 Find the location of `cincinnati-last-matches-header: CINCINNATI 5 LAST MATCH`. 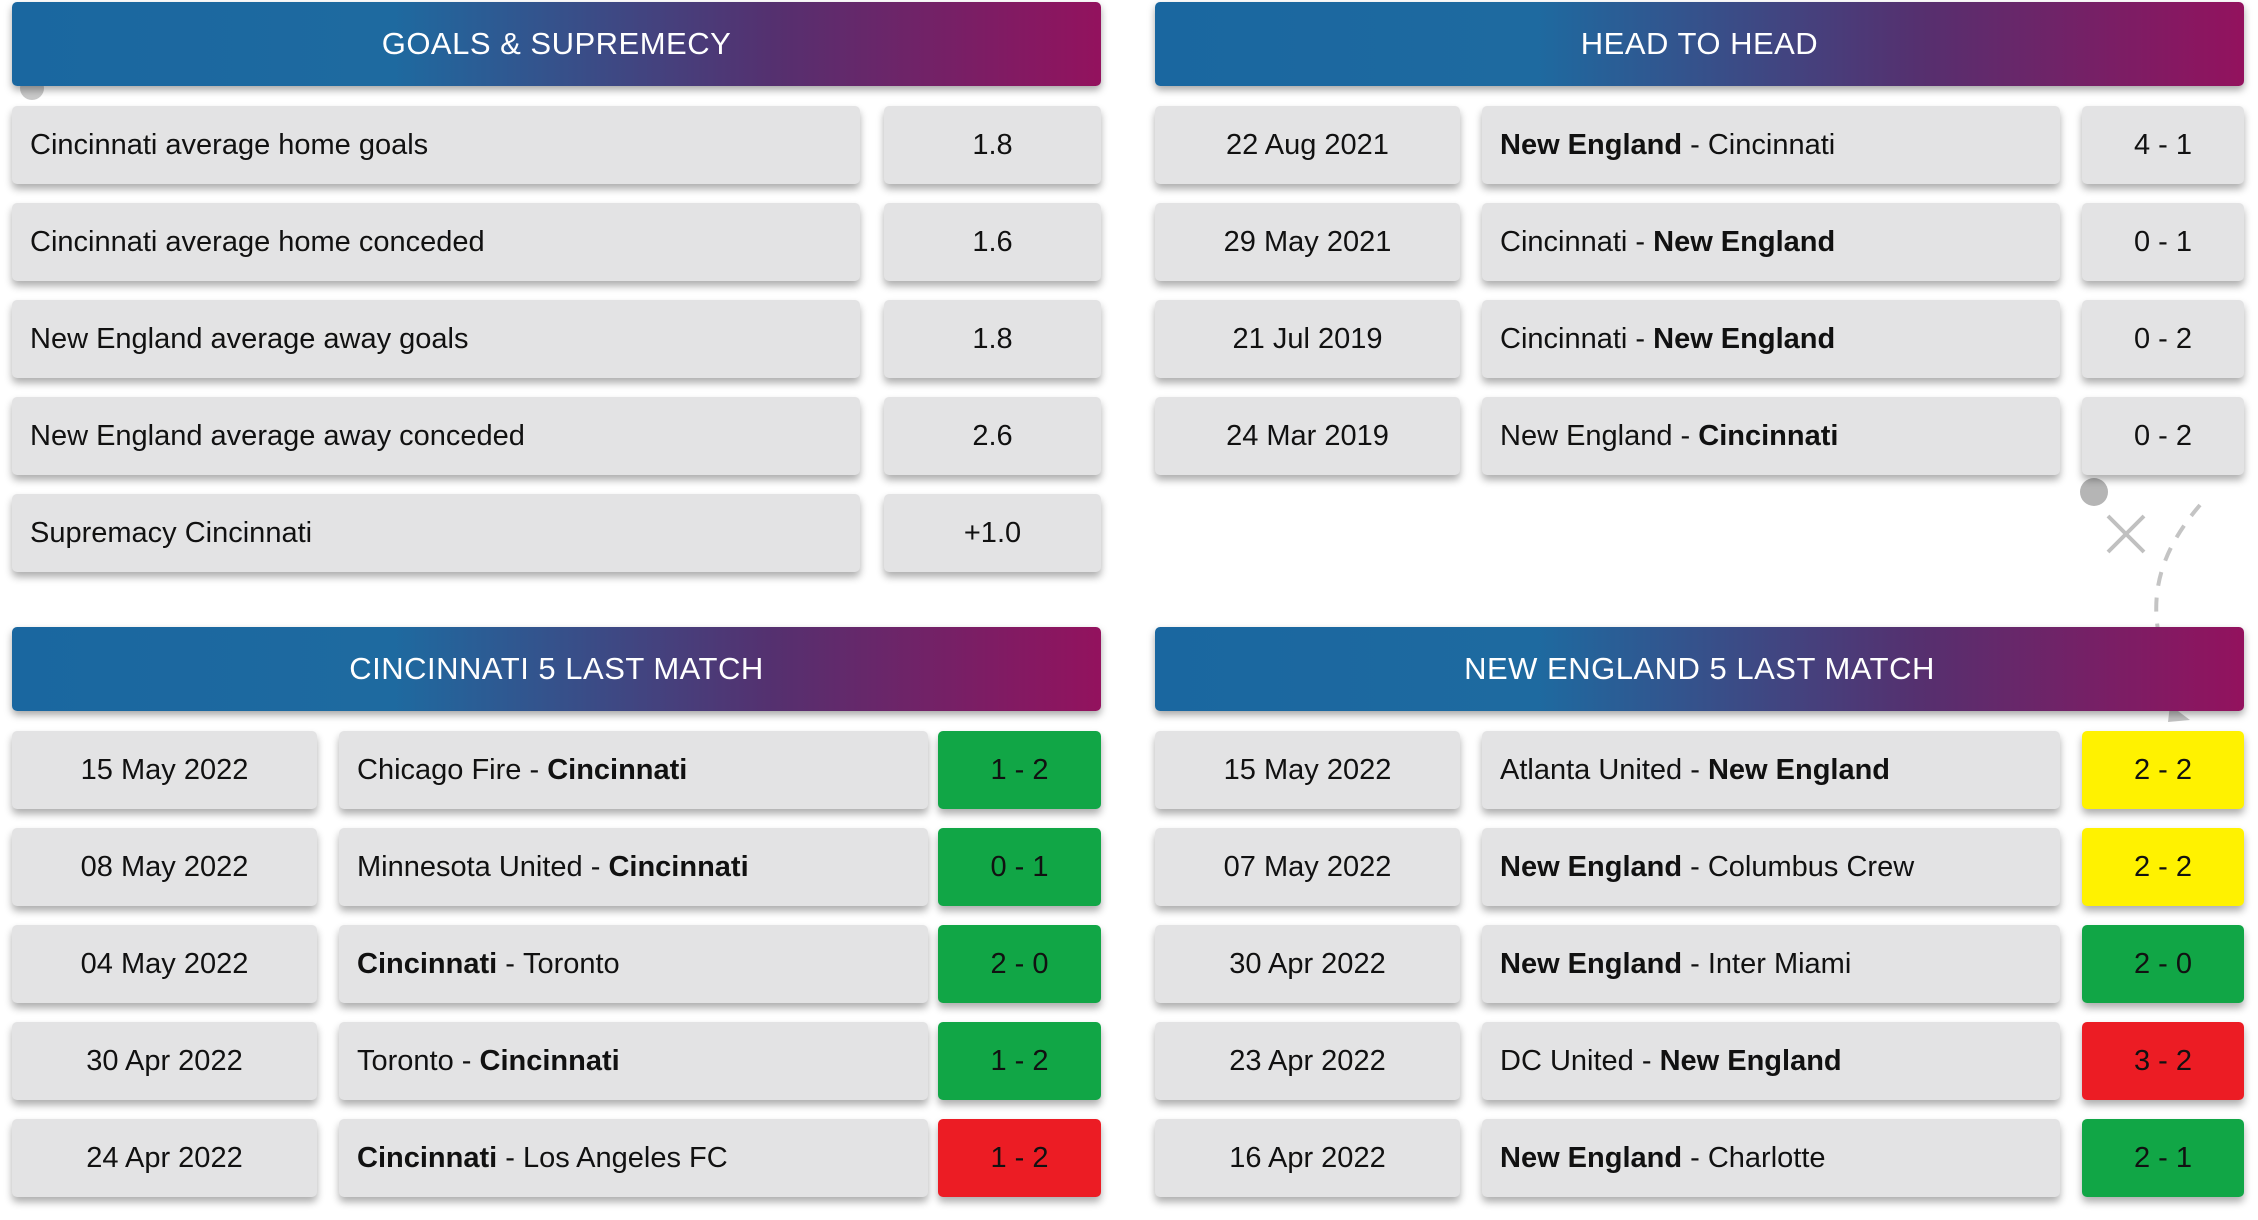

cincinnati-last-matches-header: CINCINNATI 5 LAST MATCH is located at coordinates (556, 669).